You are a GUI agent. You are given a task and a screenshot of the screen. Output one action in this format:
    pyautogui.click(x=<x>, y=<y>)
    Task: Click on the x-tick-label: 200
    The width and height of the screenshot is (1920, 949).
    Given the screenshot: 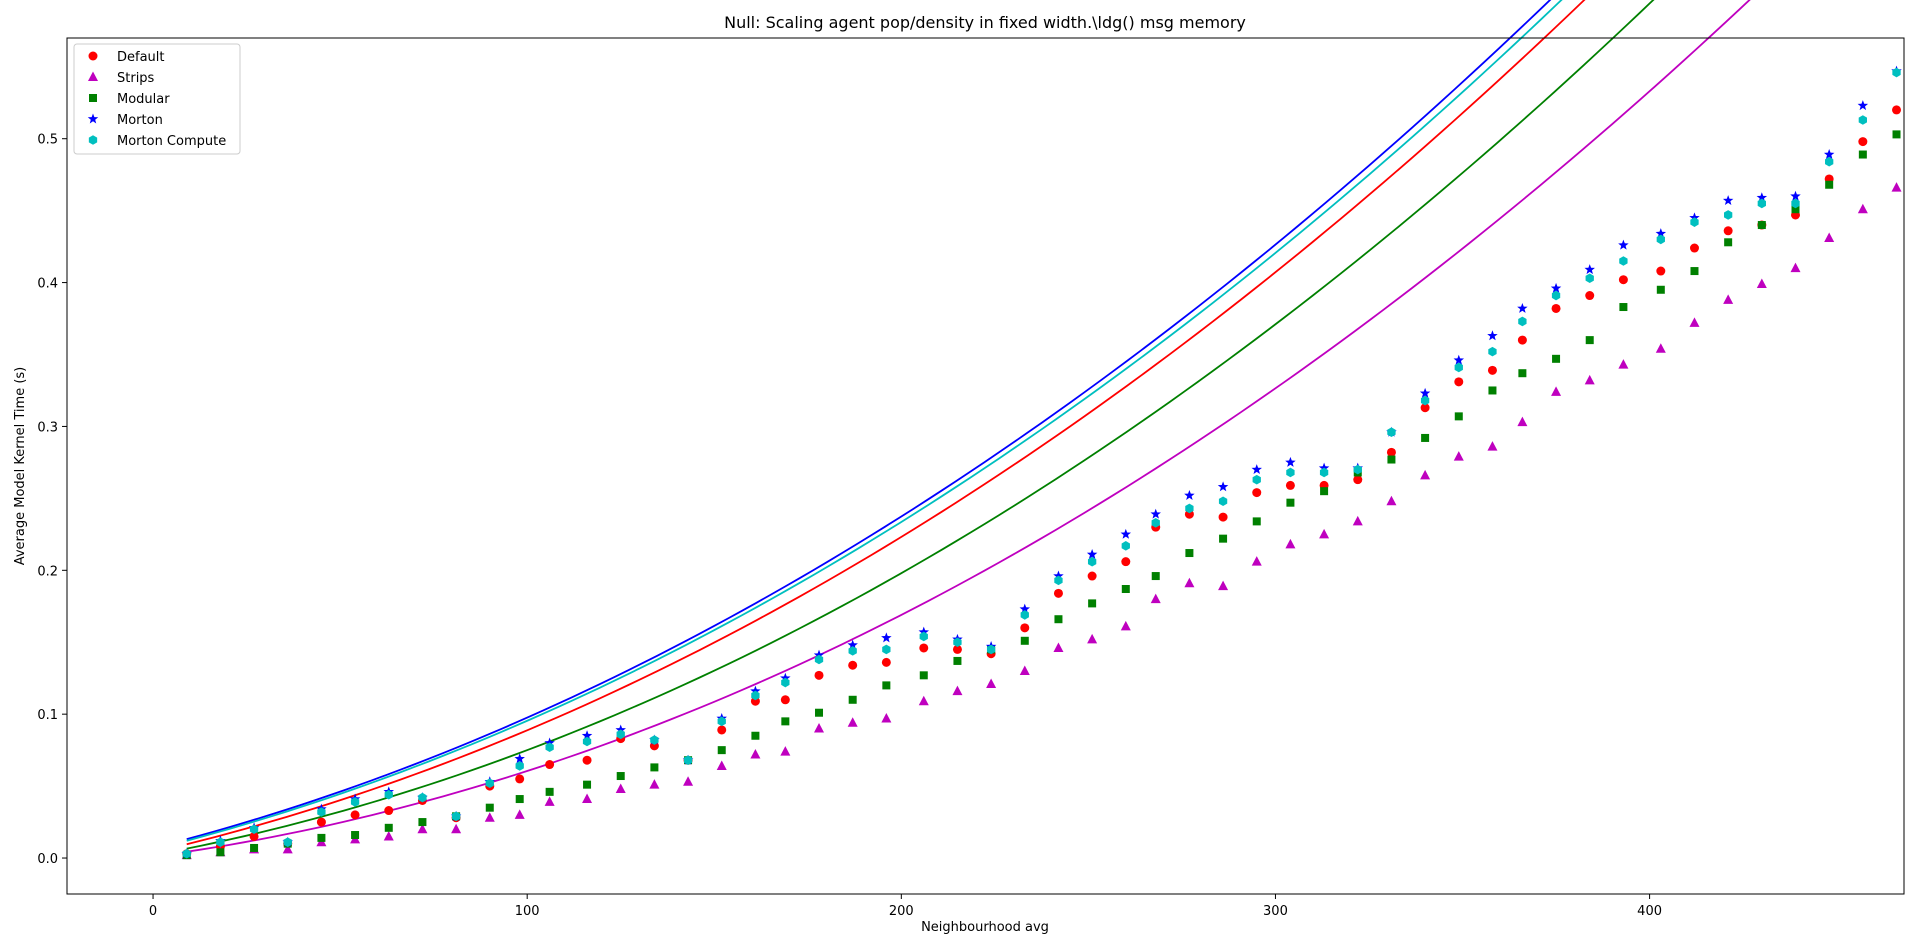 What is the action you would take?
    pyautogui.click(x=901, y=911)
    